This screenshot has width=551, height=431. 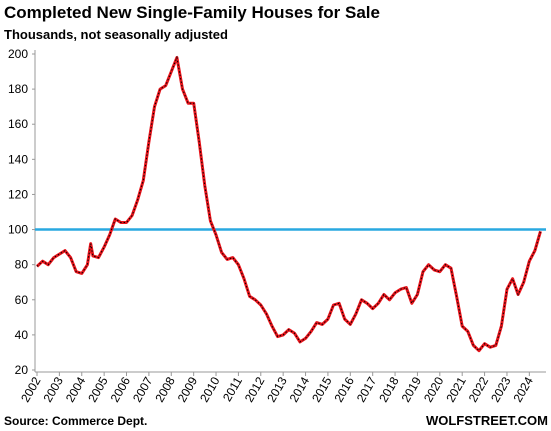 What do you see at coordinates (18, 159) in the screenshot?
I see `y-tick-label: 140` at bounding box center [18, 159].